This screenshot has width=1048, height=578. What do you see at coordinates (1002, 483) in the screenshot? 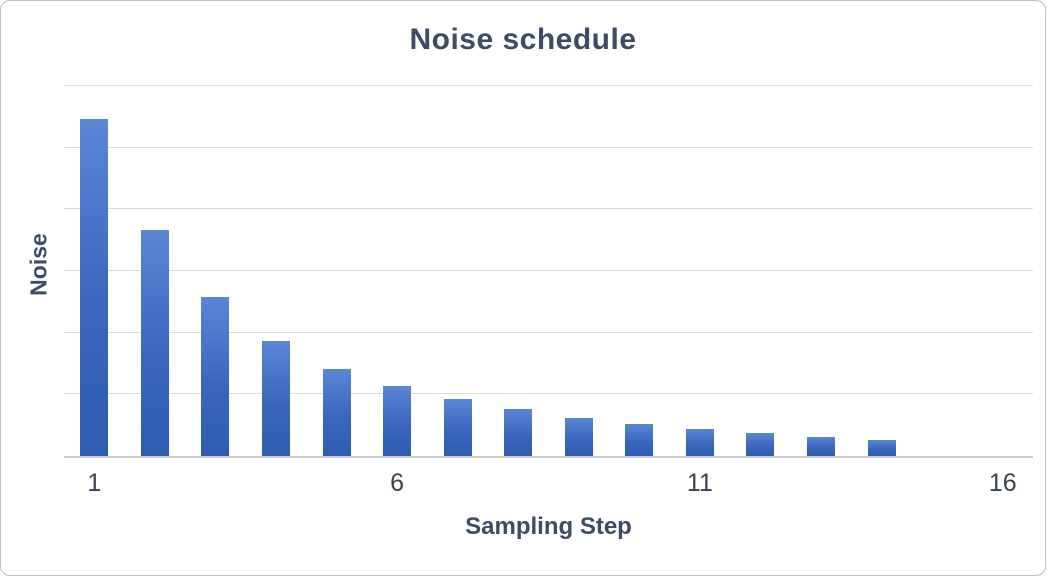
I see `x-tick-label-16: 16` at bounding box center [1002, 483].